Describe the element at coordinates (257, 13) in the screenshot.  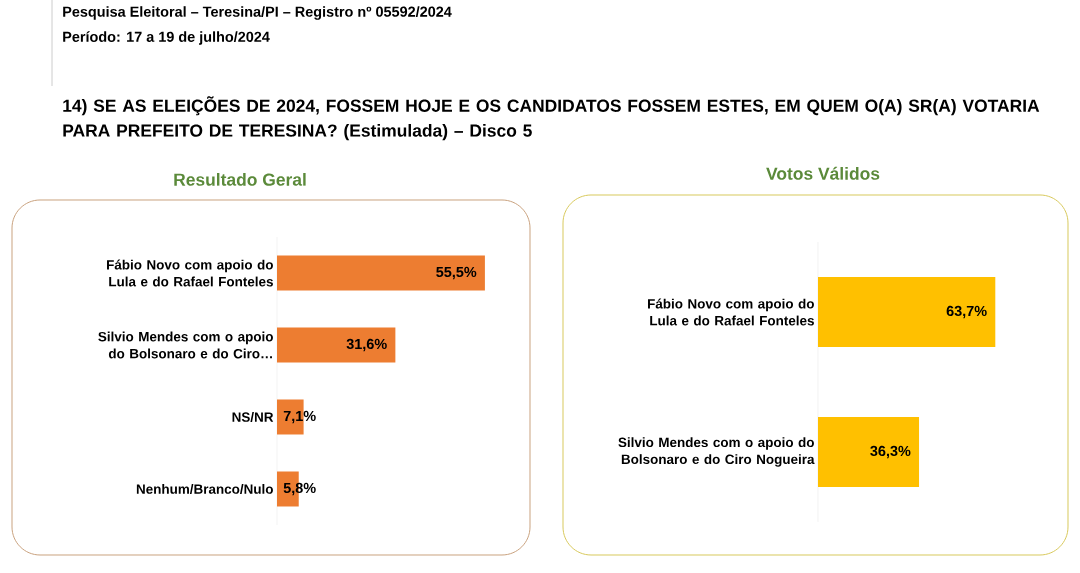
I see `text: Pesquisa Eleitoral – Teresina/PI – Registro nº 05592/2024` at that location.